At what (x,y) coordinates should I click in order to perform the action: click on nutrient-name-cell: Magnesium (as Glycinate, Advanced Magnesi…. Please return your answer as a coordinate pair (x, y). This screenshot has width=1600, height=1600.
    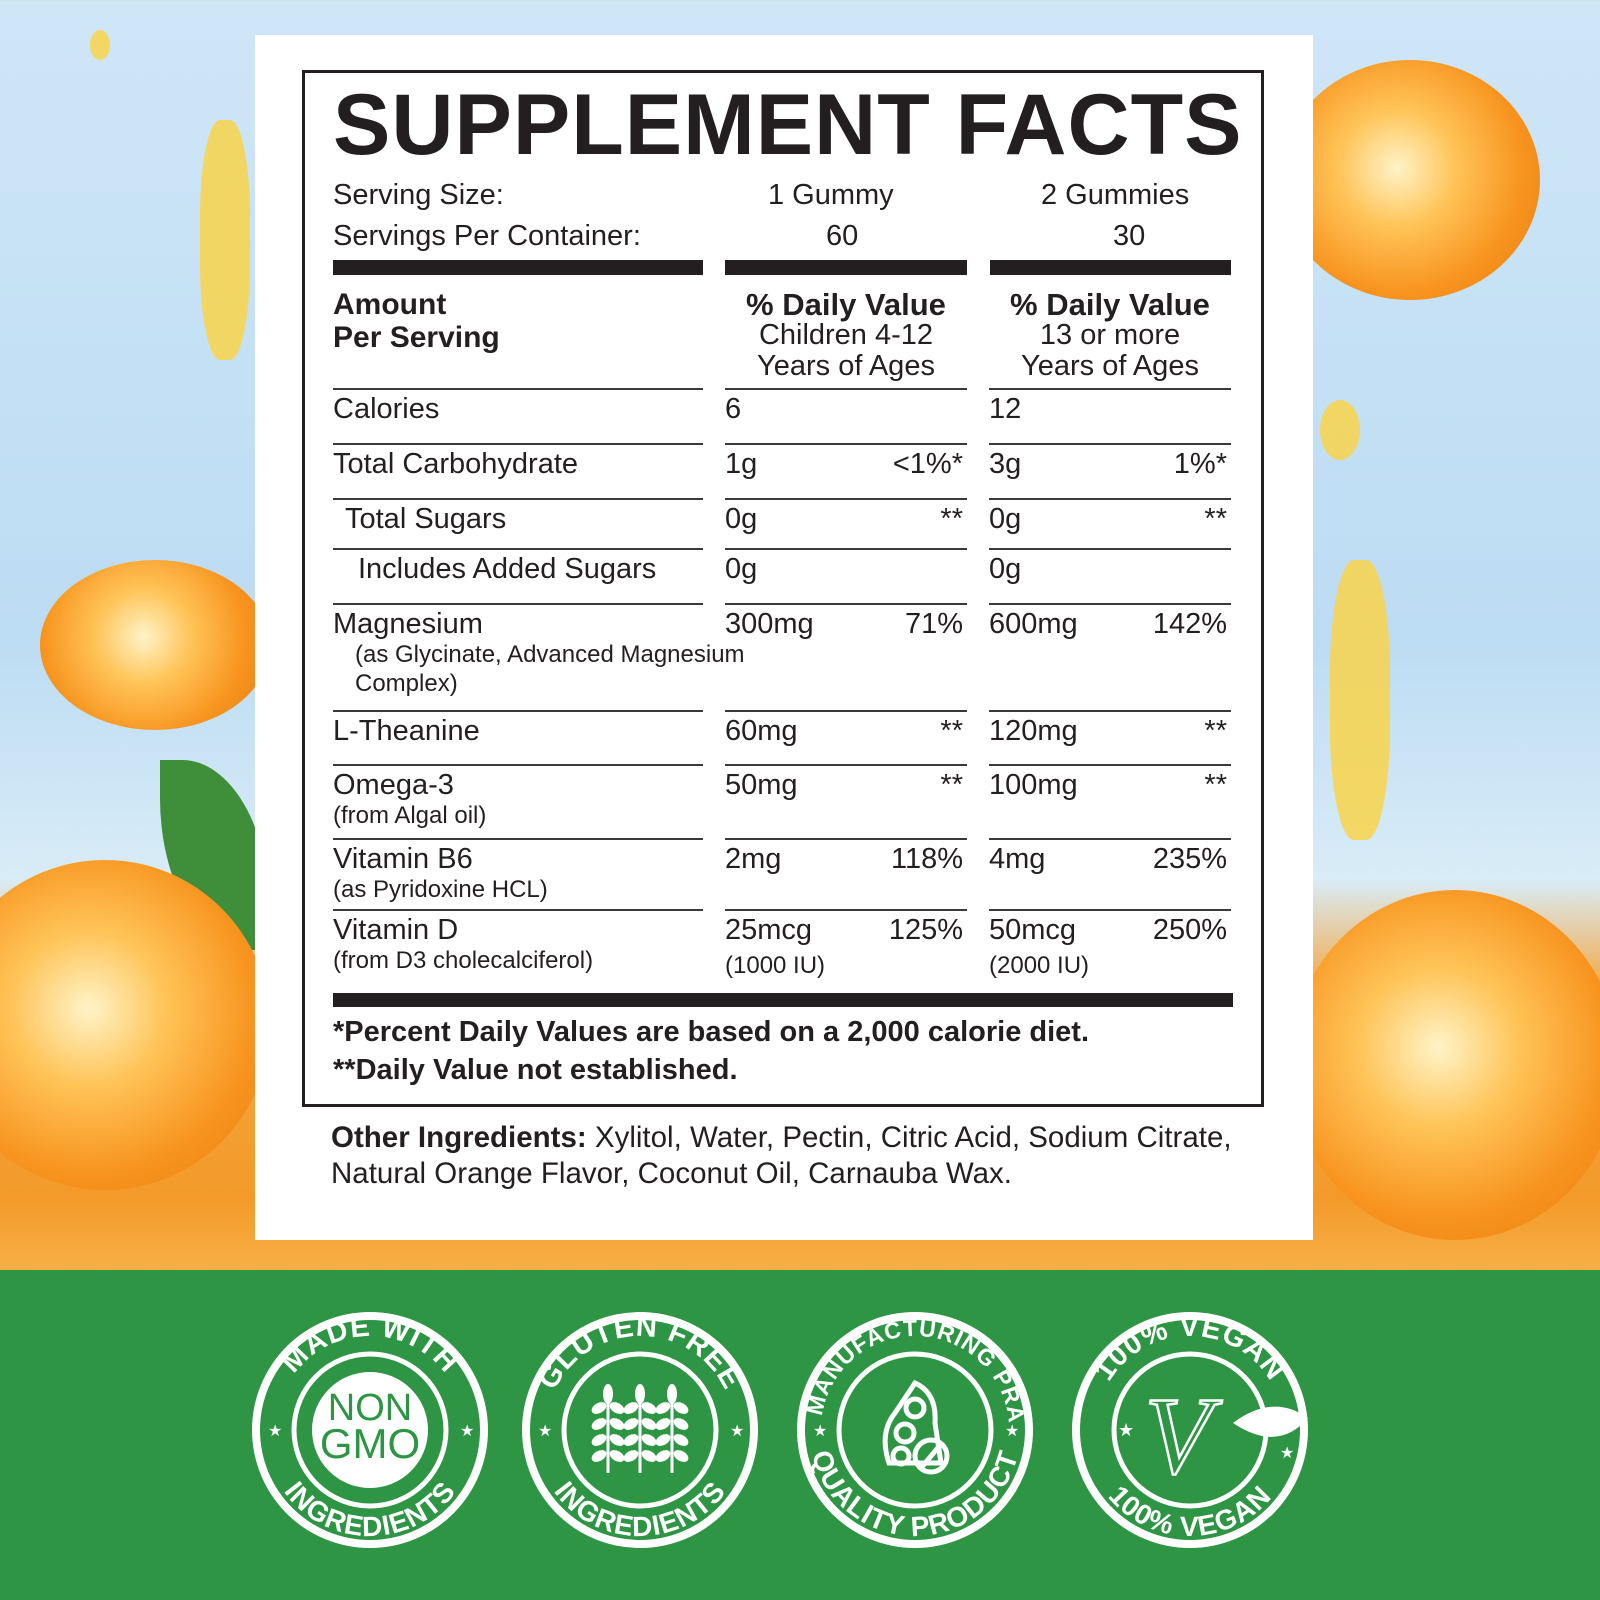
    Looking at the image, I should click on (539, 658).